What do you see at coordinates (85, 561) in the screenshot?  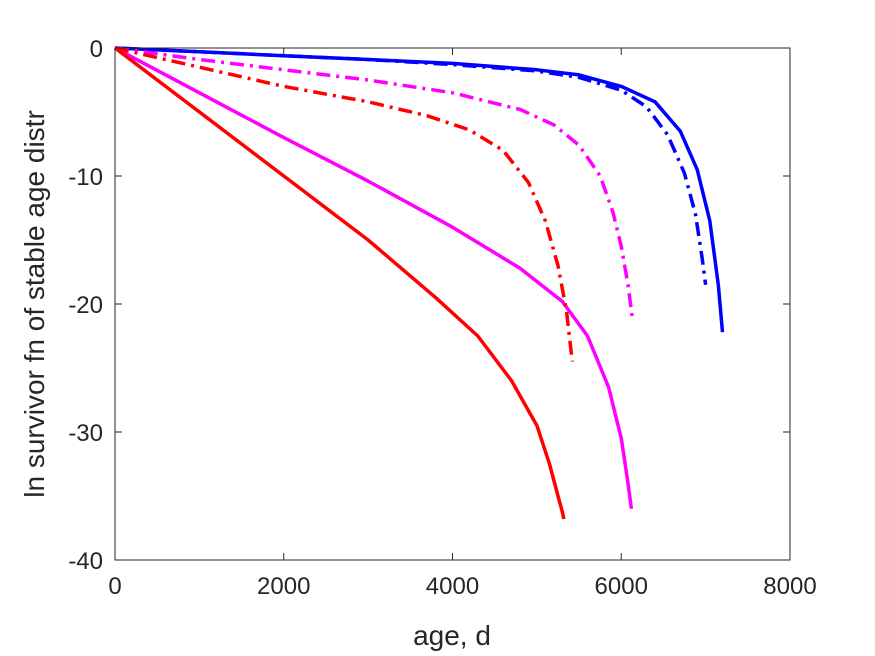 I see `y-tick-label: -40` at bounding box center [85, 561].